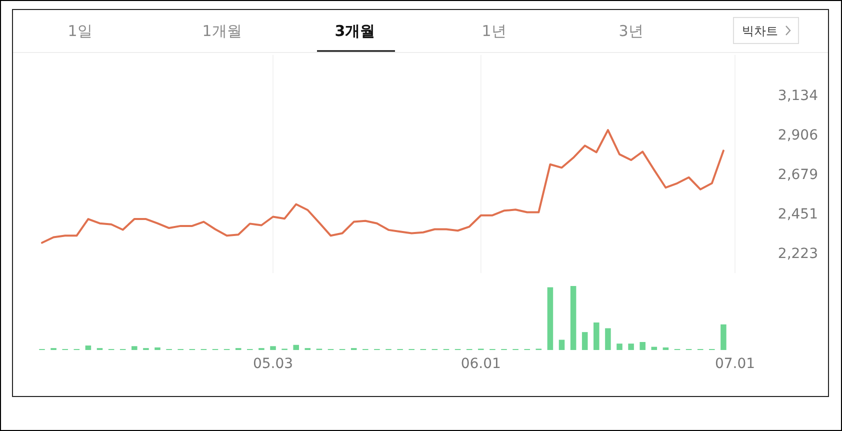  I want to click on text: 빅차트, so click(760, 31).